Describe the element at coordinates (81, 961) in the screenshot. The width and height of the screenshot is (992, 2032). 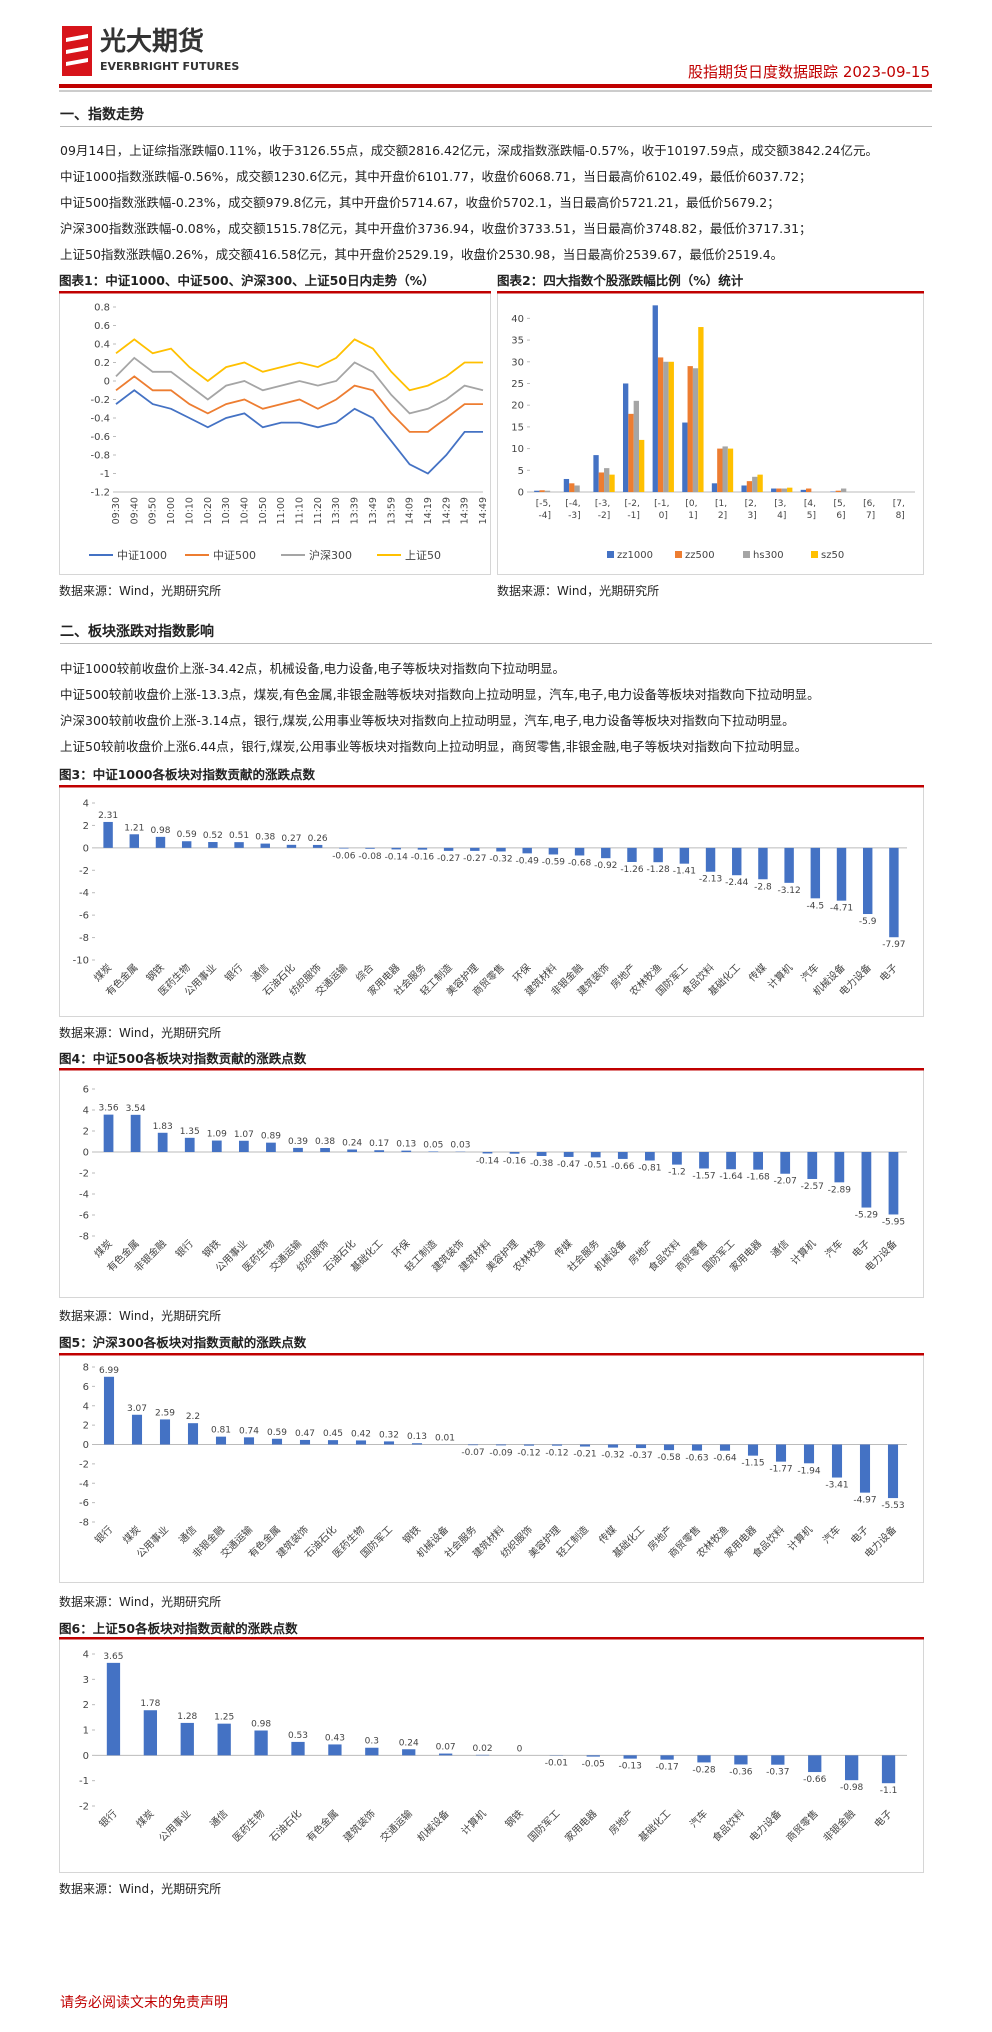
I see `y-tick-label: -10` at that location.